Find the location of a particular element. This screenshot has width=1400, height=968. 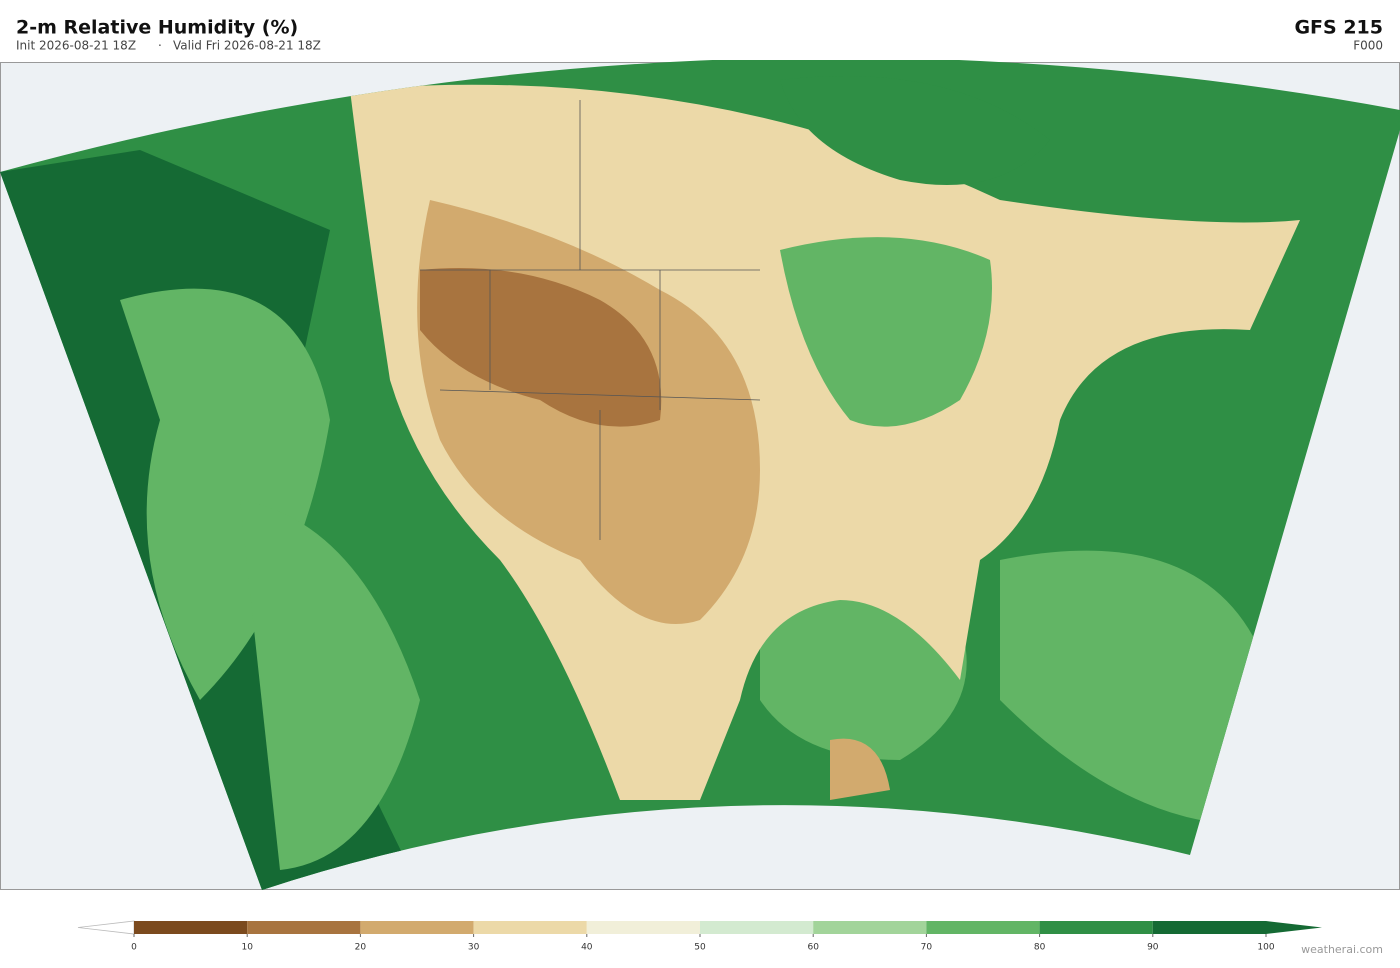

colorbar-tick-label: 40 is located at coordinates (587, 948).